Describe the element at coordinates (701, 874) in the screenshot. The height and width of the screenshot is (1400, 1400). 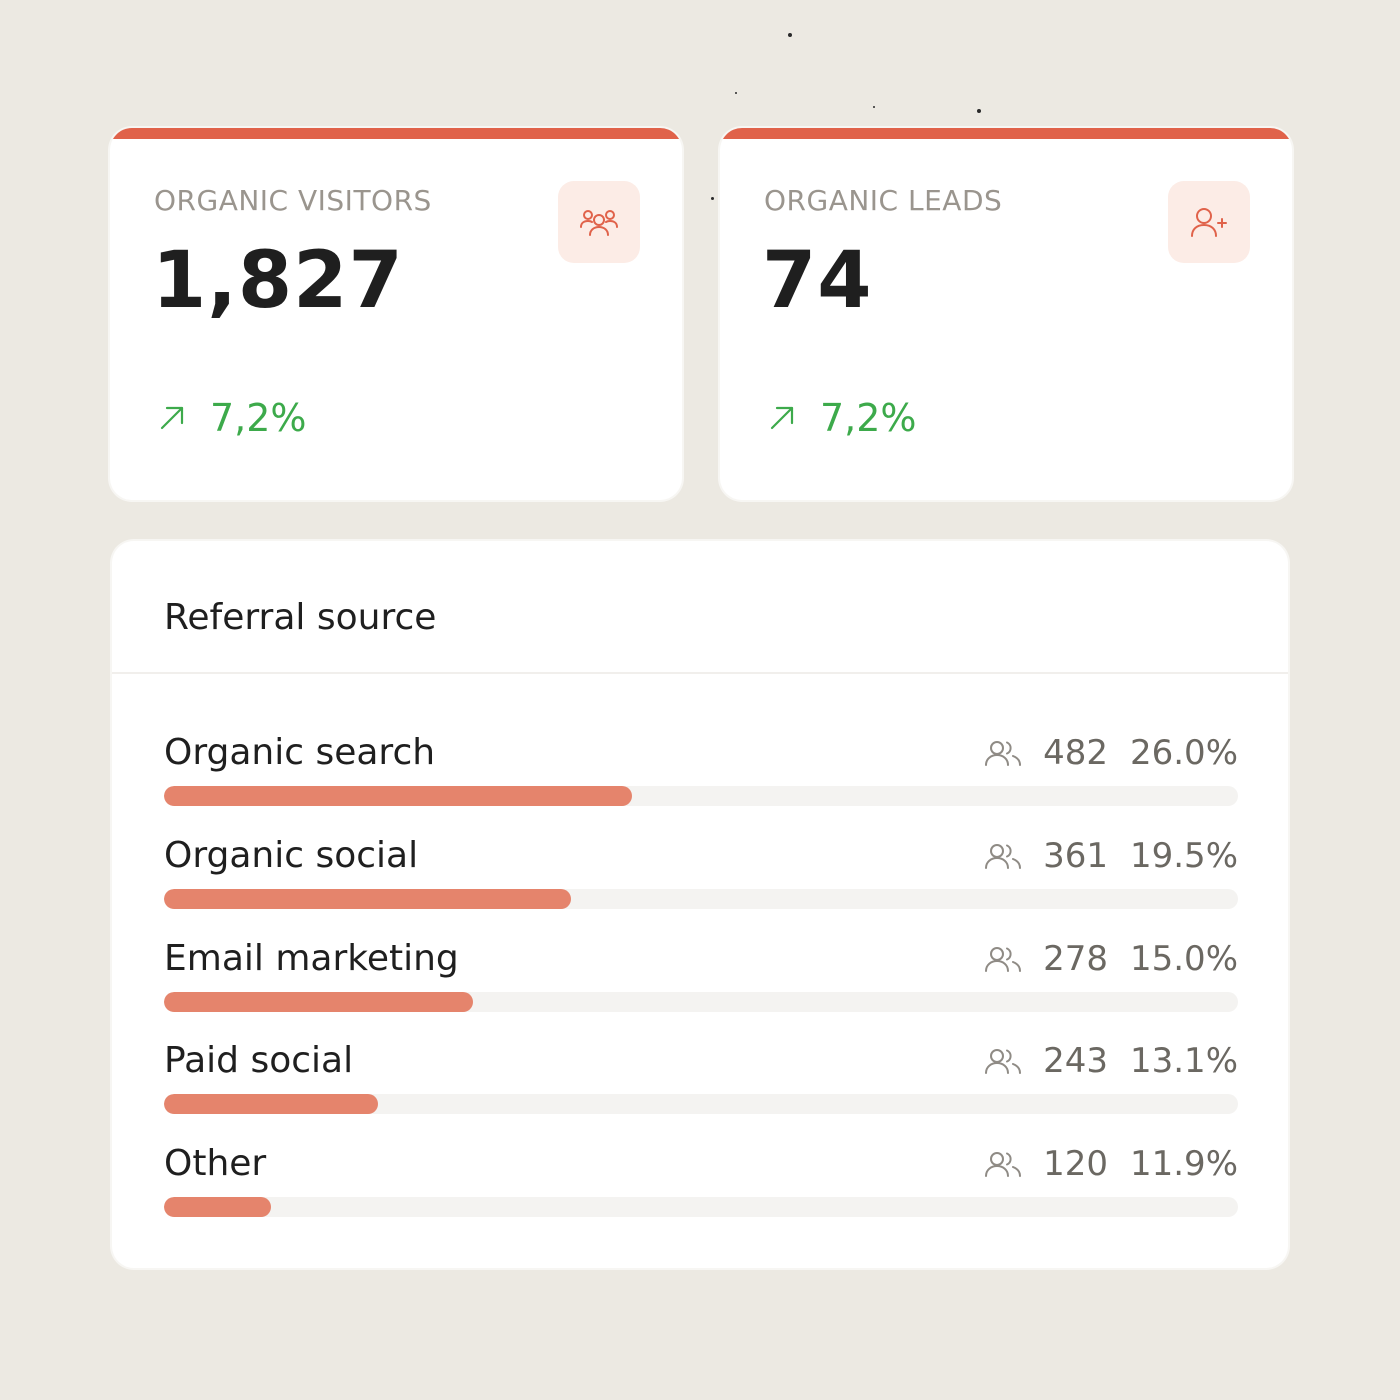
I see `source-row-organic-social: Organic social 361 19.5%` at that location.